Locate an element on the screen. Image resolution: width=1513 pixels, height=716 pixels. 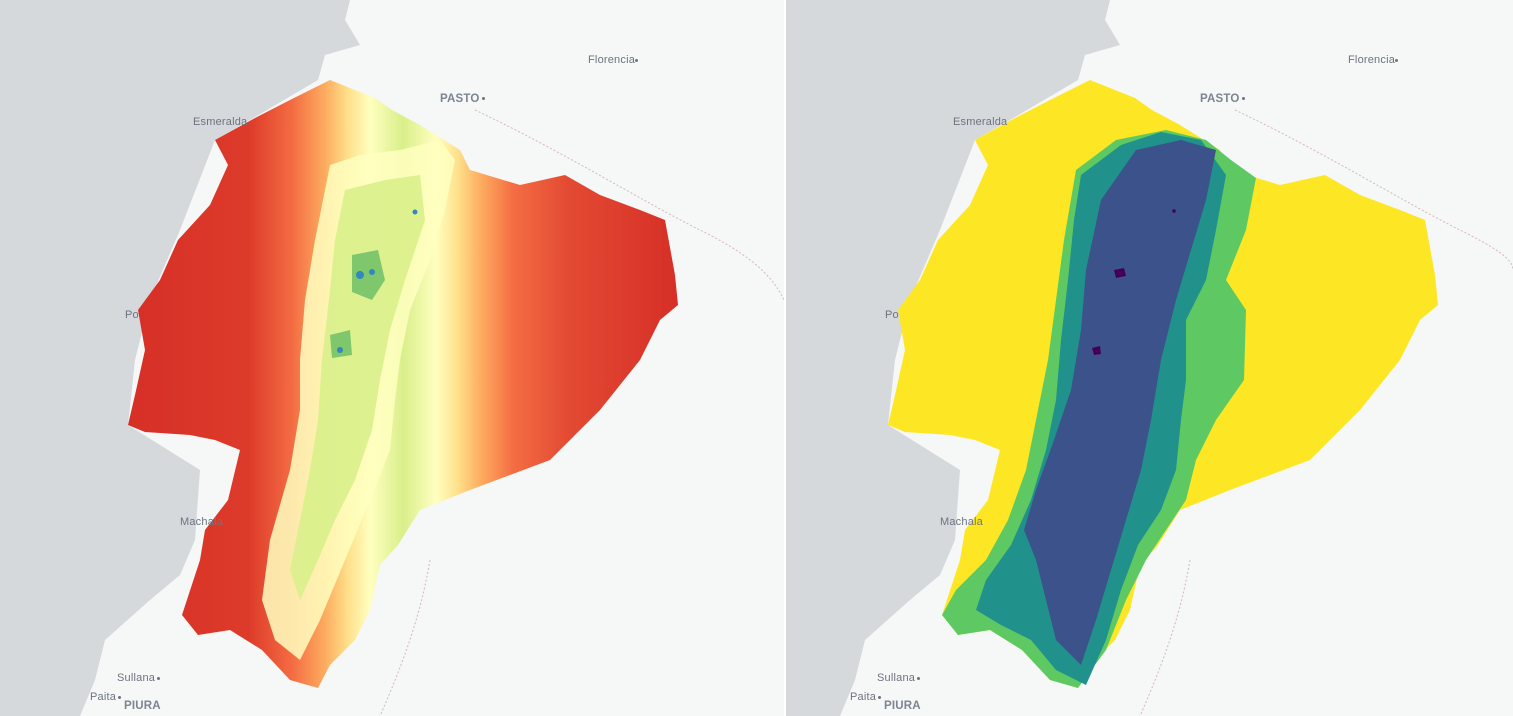
class-highland is located at coordinates (1120, 402).